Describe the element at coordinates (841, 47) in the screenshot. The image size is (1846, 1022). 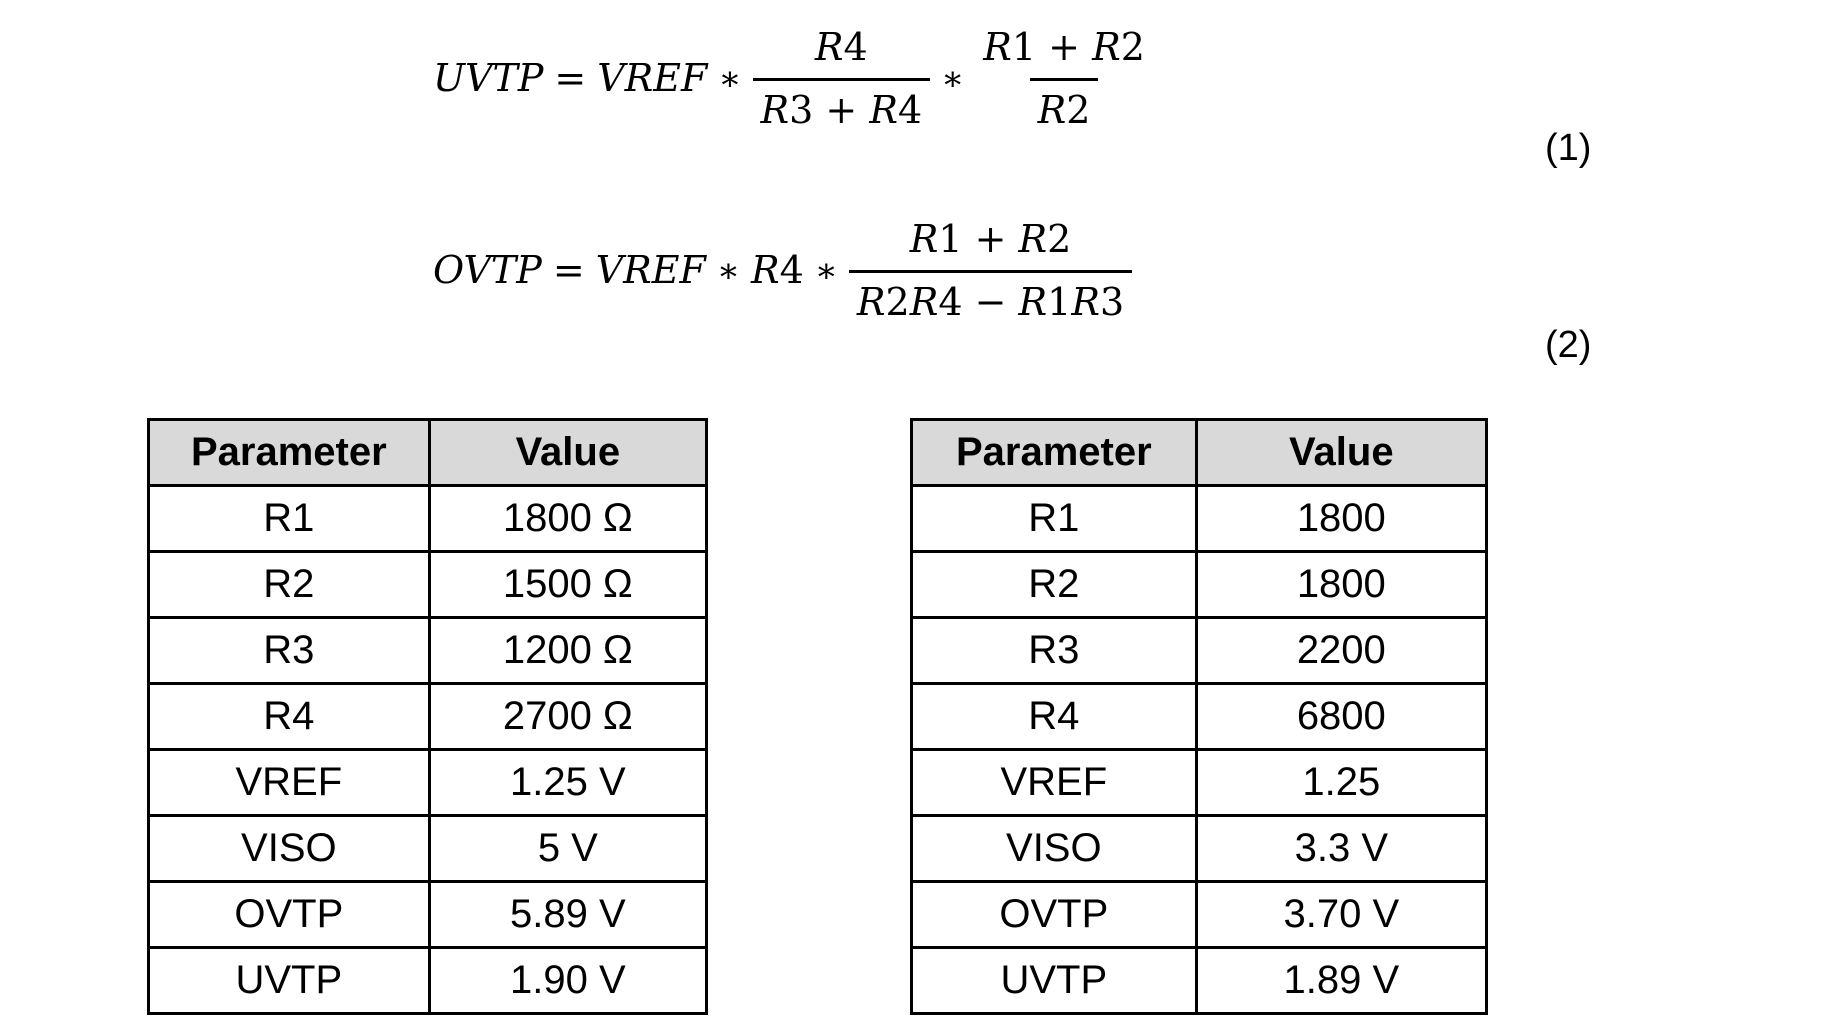
I see `numerator: R4` at that location.